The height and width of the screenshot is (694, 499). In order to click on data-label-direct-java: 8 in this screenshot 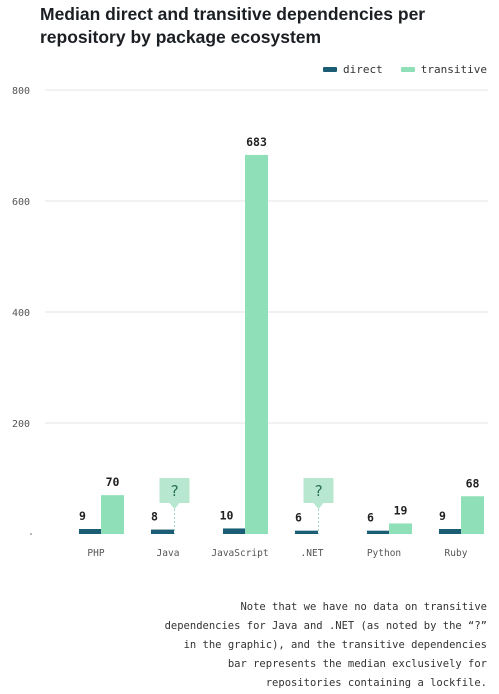, I will do `click(154, 517)`.